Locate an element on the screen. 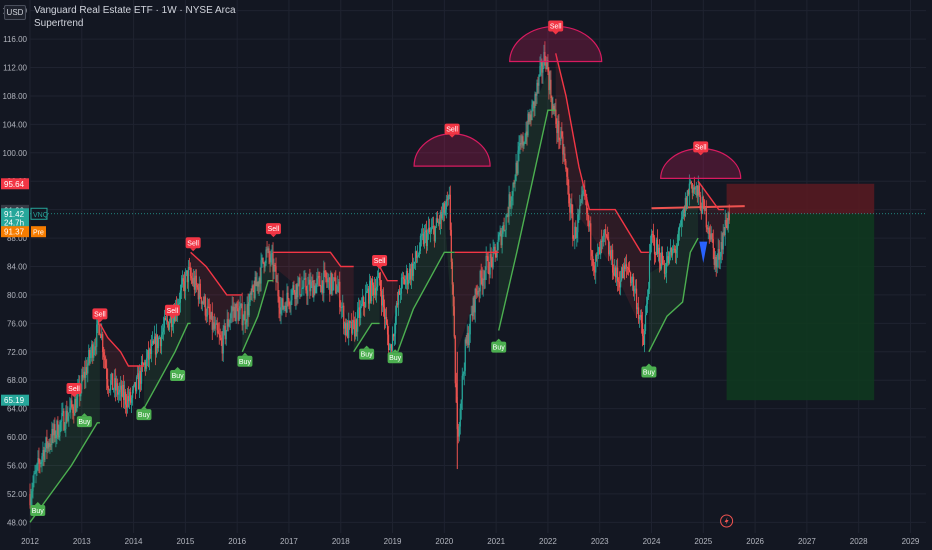  y-tick-label: 104.00 is located at coordinates (15, 124).